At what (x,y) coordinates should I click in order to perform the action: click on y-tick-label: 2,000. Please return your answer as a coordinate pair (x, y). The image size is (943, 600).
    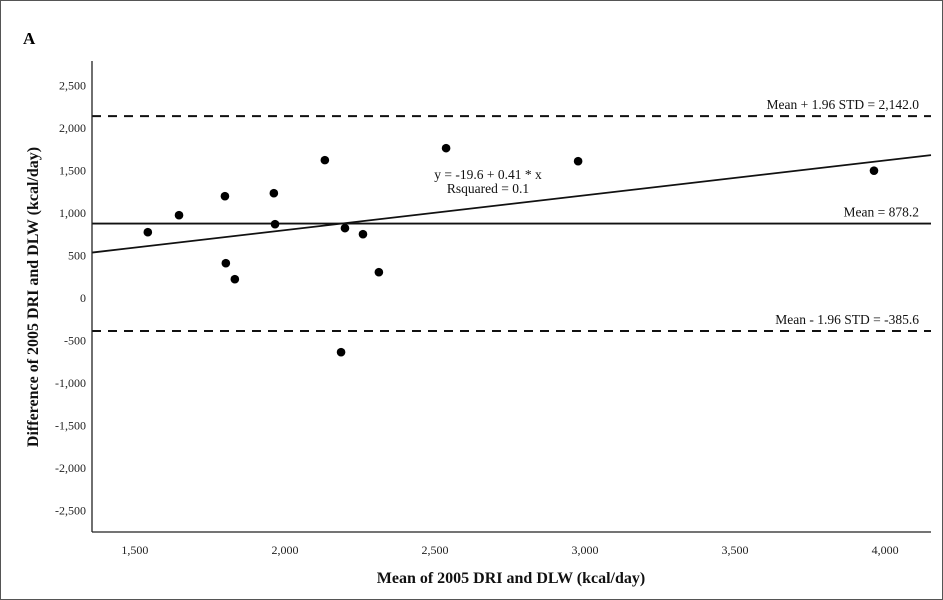
    Looking at the image, I should click on (72, 128).